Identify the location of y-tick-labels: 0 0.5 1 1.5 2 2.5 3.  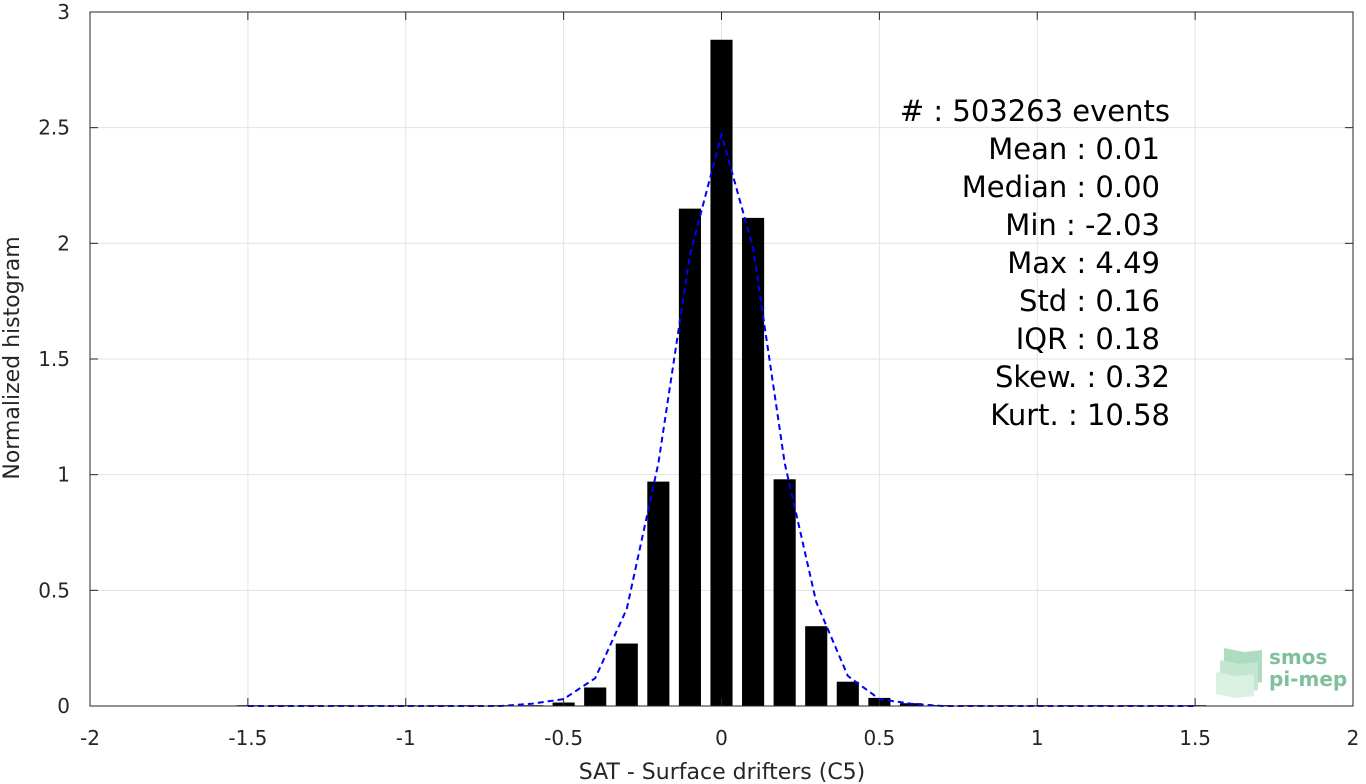
(54, 359).